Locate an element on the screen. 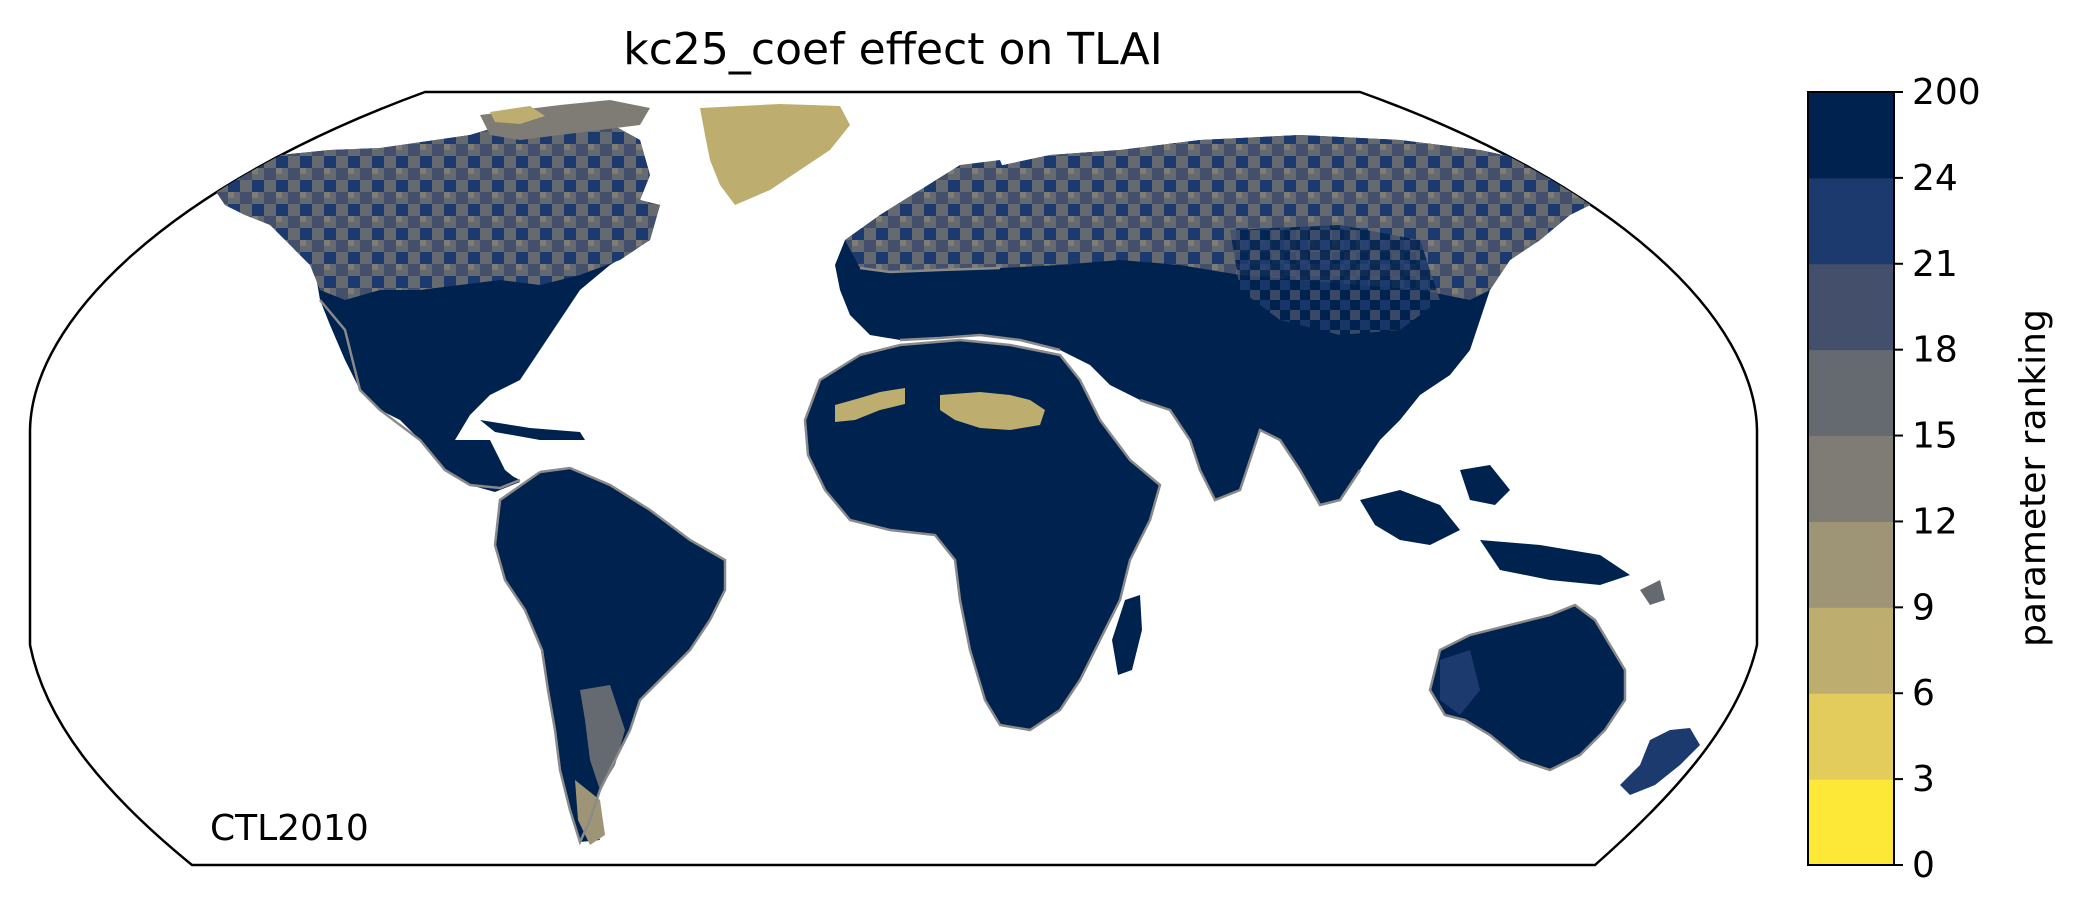 Image resolution: width=2085 pixels, height=918 pixels. colorbar-tick-label: 18 is located at coordinates (1935, 350).